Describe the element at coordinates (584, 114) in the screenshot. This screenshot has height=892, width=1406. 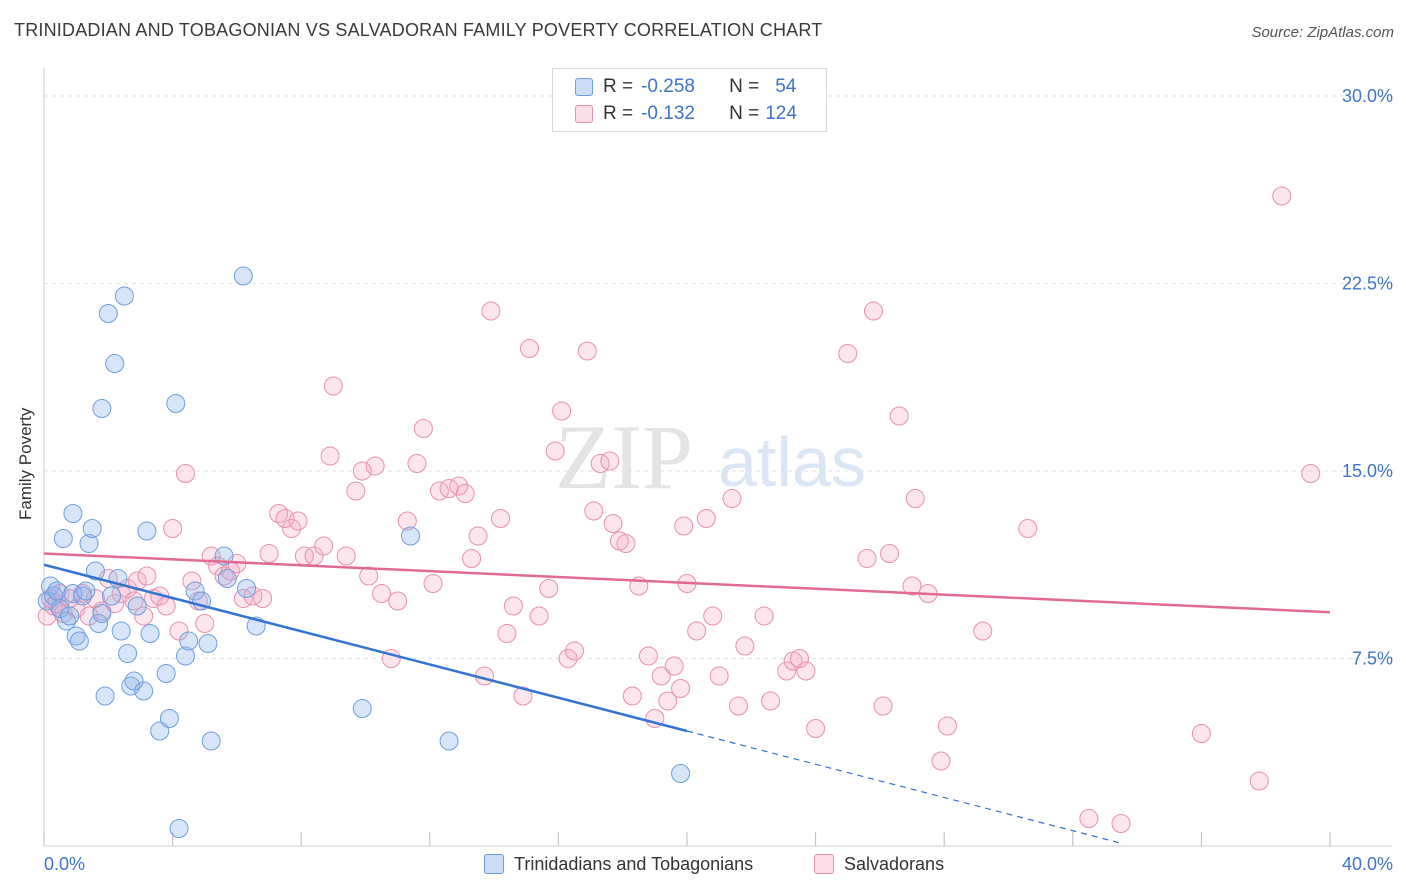
I see `legend-swatch-pink` at that location.